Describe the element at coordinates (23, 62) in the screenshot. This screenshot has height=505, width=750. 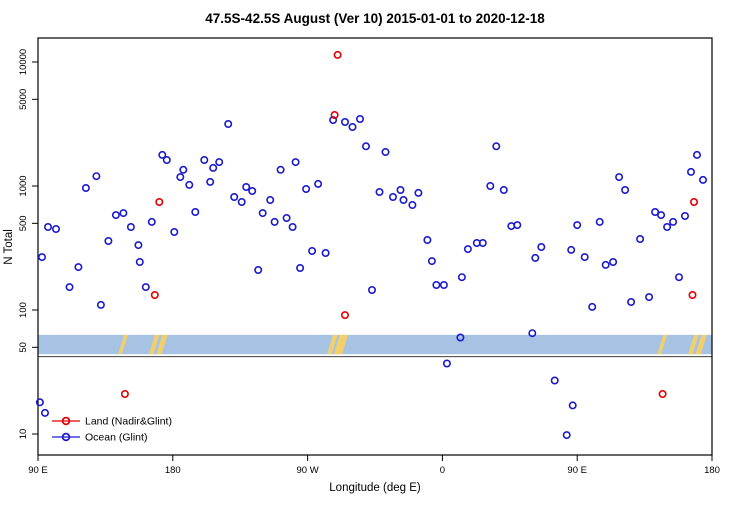
I see `y-tick-label: 10000` at that location.